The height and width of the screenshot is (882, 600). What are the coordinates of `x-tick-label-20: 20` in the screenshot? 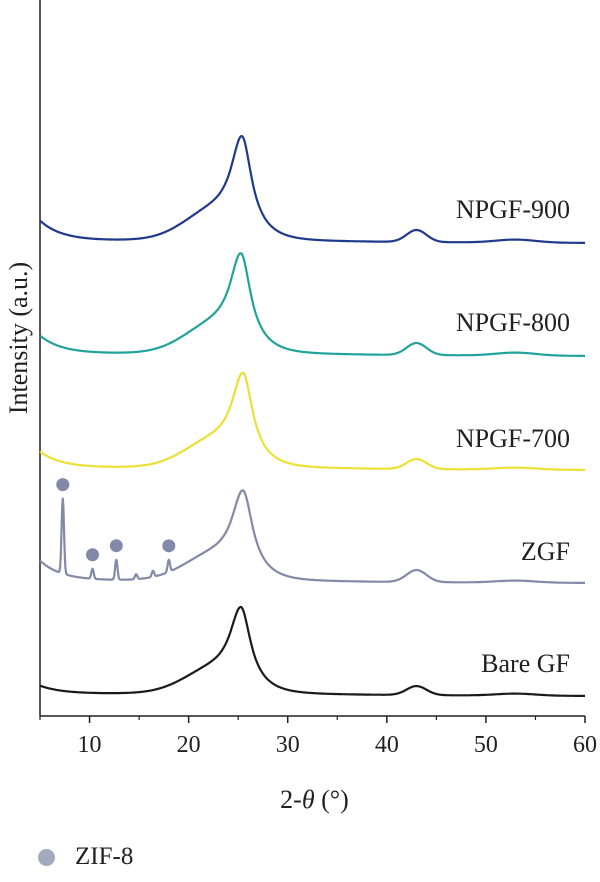 It's located at (189, 745).